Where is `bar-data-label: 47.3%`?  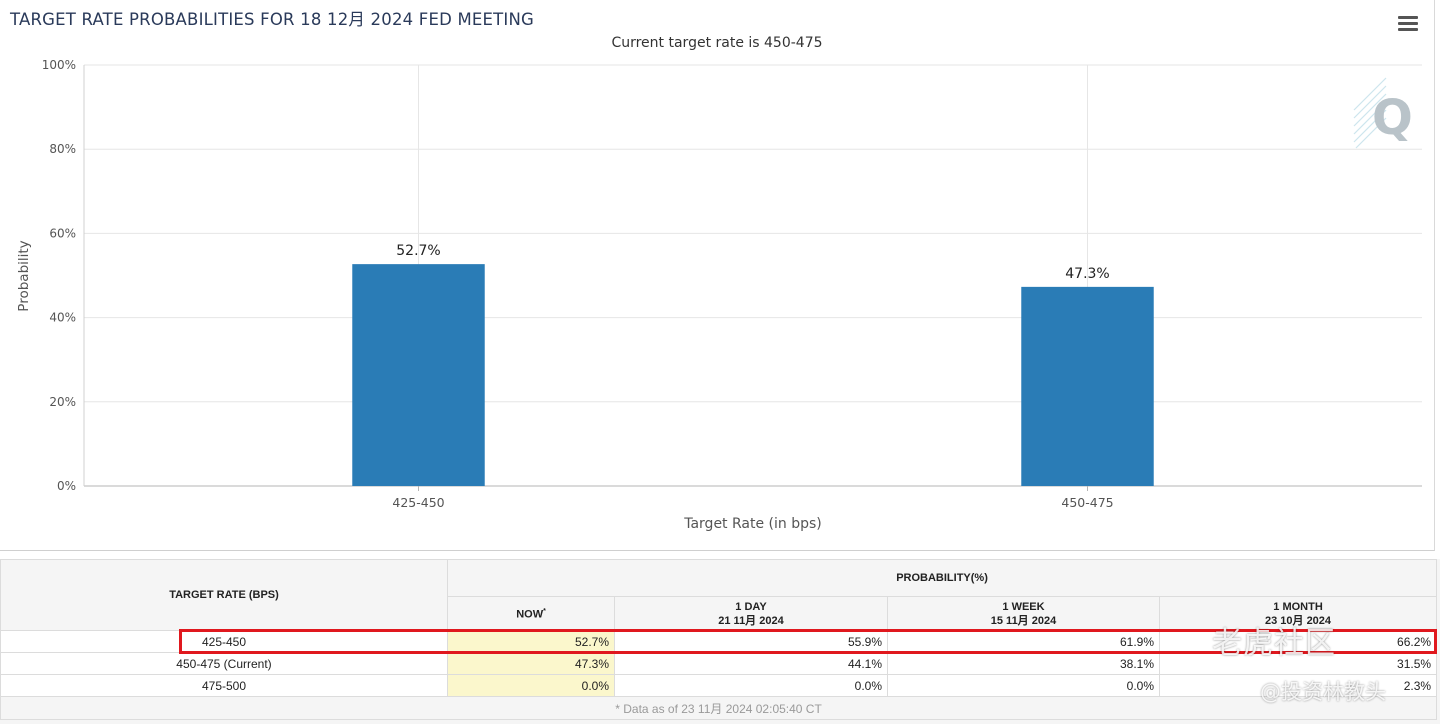
bar-data-label: 47.3% is located at coordinates (1087, 274).